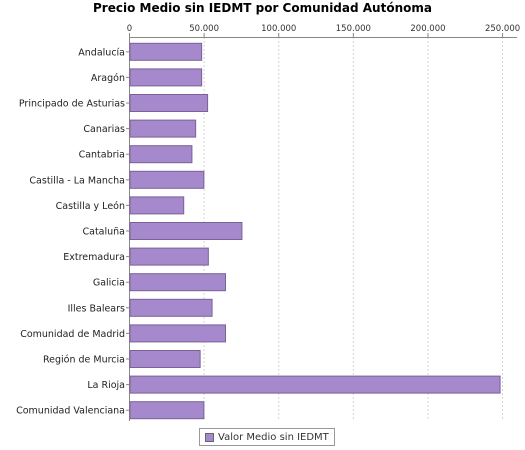 Image resolution: width=525 pixels, height=450 pixels. I want to click on category-label: Canarias, so click(104, 129).